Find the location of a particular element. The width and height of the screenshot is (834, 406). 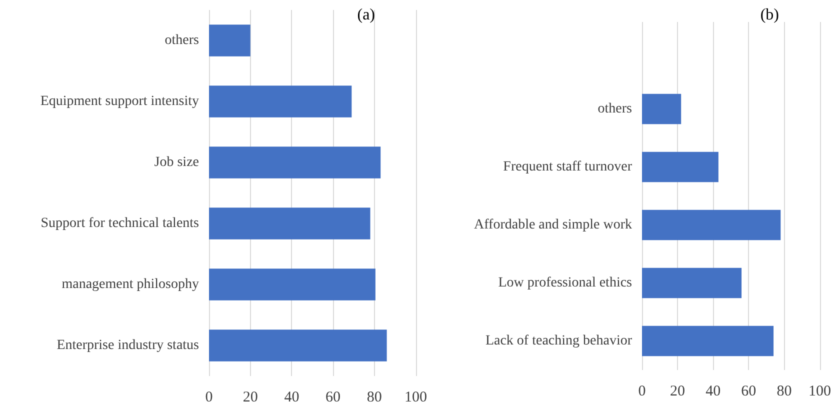

y-tick-label: Frequent staff turnover is located at coordinates (567, 167).